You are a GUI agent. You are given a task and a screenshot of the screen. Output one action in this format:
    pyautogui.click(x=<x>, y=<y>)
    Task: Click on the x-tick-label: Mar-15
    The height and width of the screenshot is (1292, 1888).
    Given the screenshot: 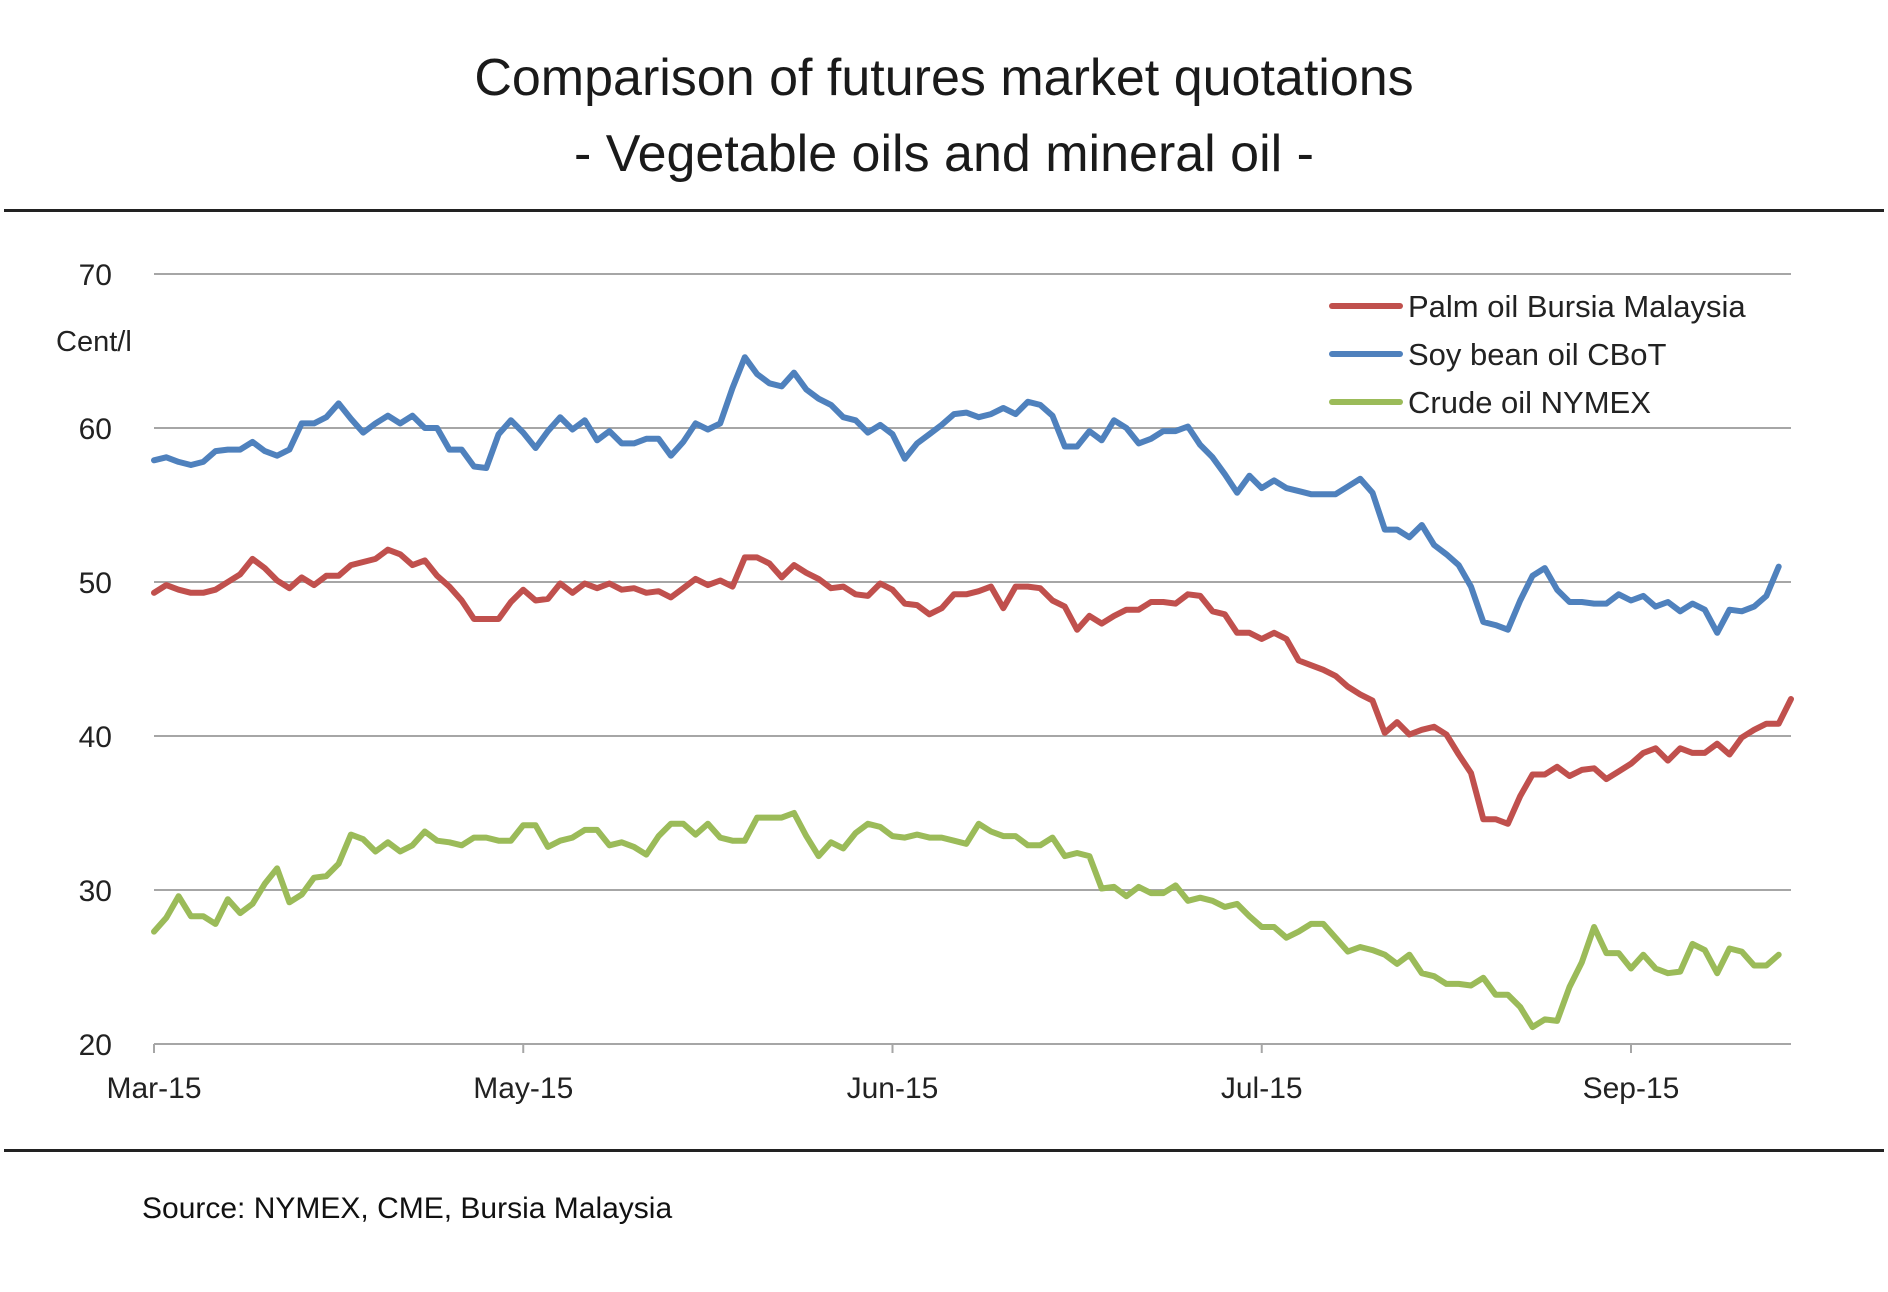 What is the action you would take?
    pyautogui.click(x=153, y=1088)
    